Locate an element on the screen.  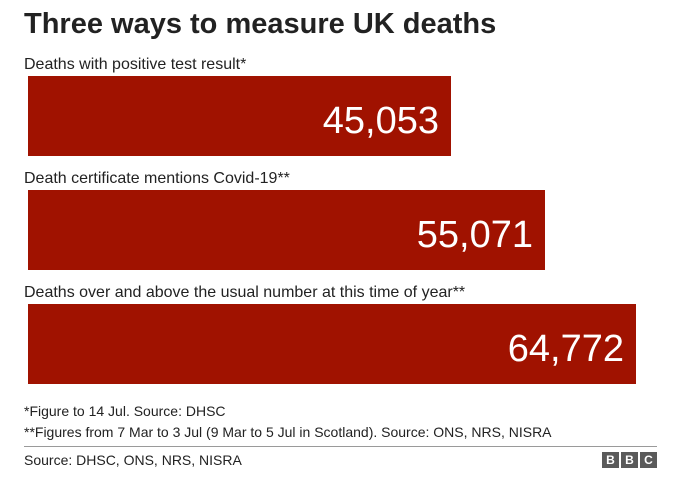
bbc-logo-letter: C is located at coordinates (648, 460).